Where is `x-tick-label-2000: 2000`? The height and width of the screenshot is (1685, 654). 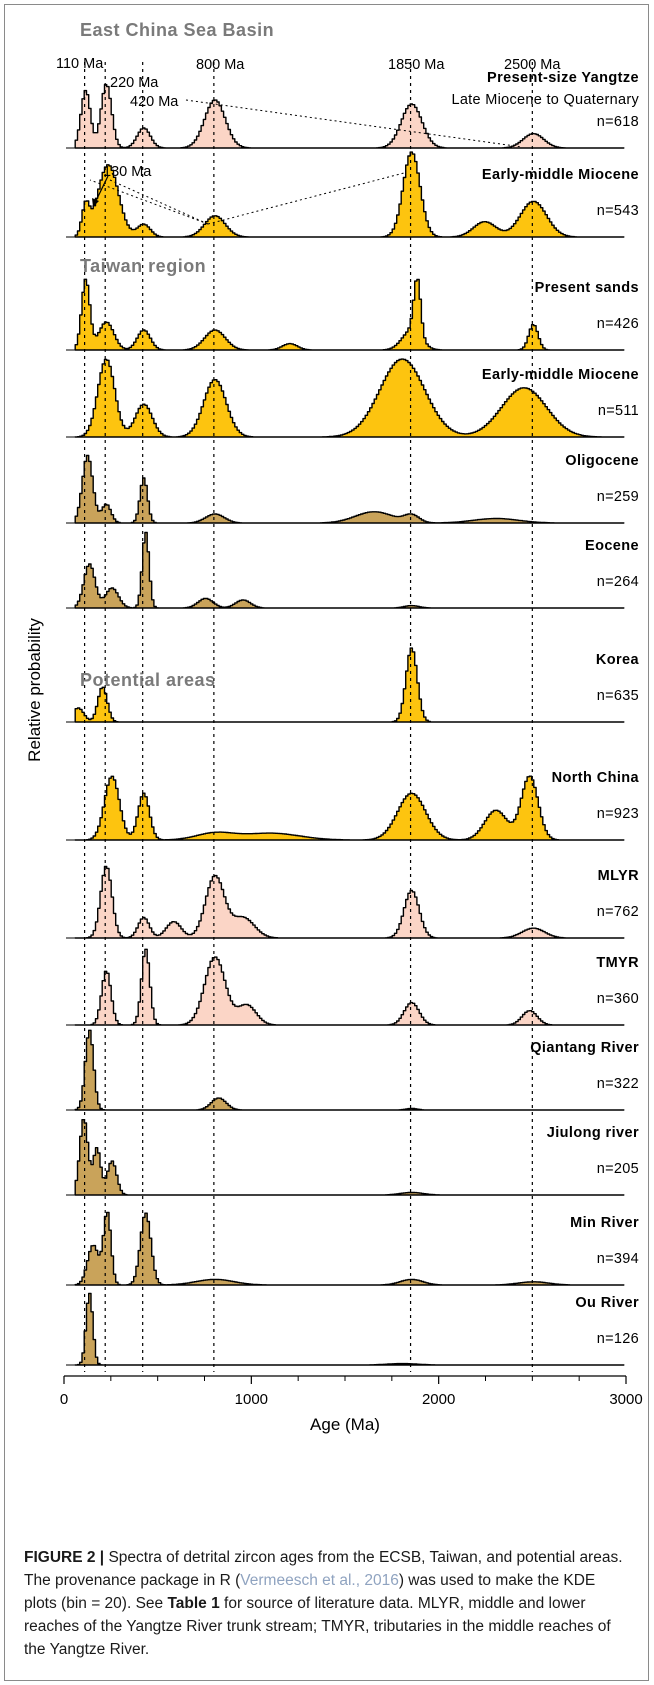 x-tick-label-2000: 2000 is located at coordinates (438, 1399).